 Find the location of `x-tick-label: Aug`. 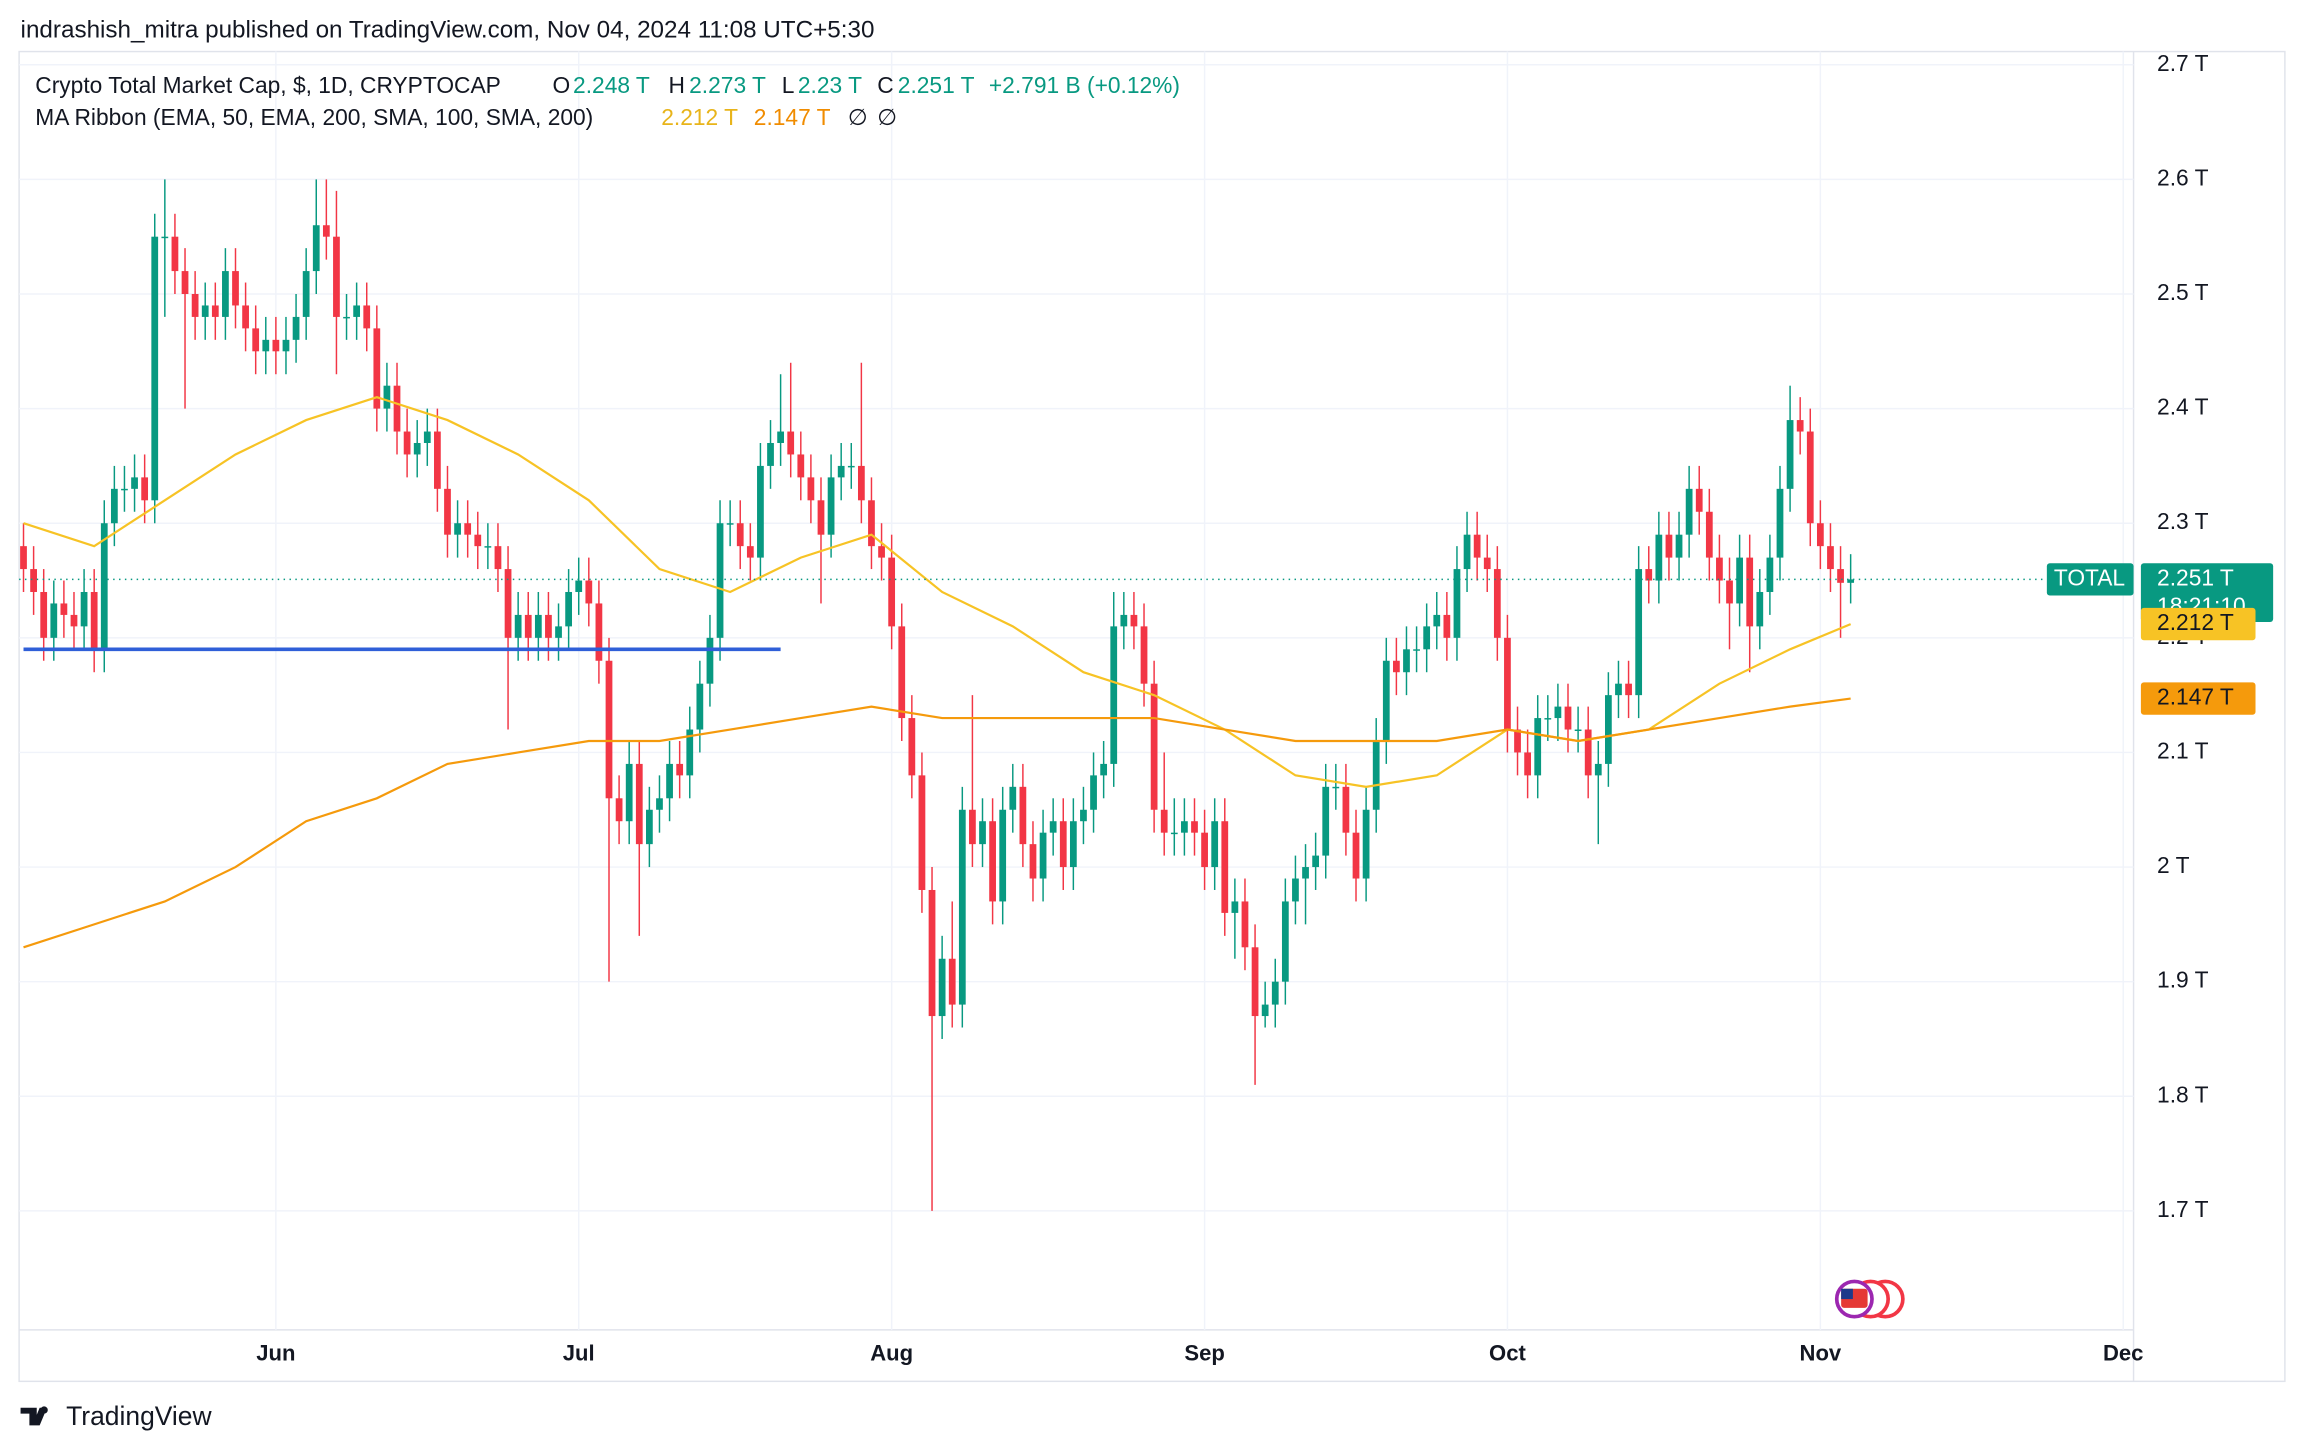

x-tick-label: Aug is located at coordinates (891, 1353).